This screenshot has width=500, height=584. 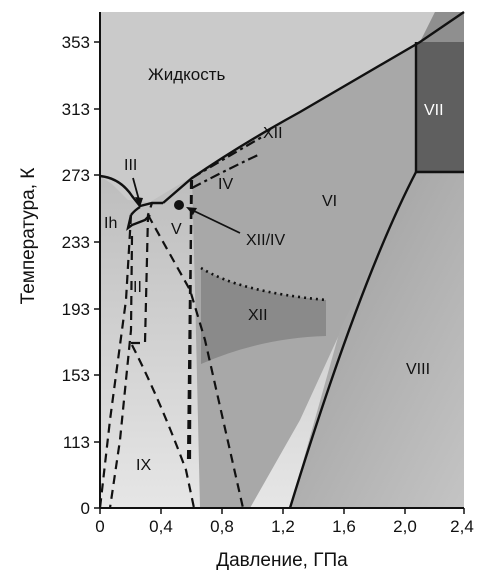 I want to click on ii-v-dashed, so click(x=196, y=361).